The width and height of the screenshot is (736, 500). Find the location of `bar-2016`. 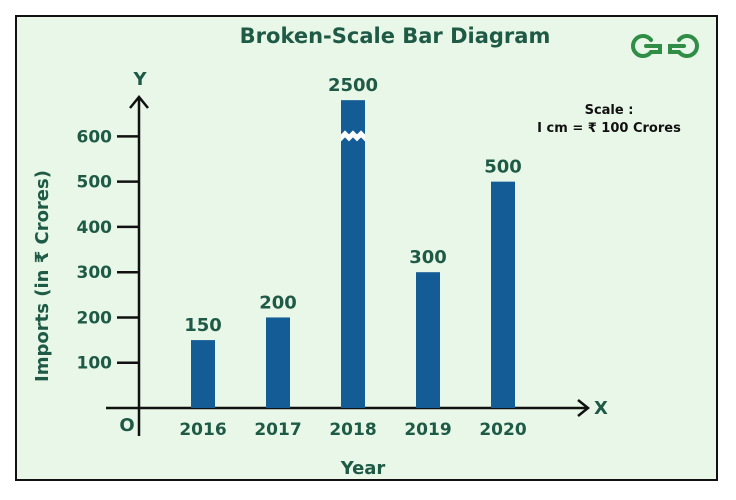

bar-2016 is located at coordinates (203, 374).